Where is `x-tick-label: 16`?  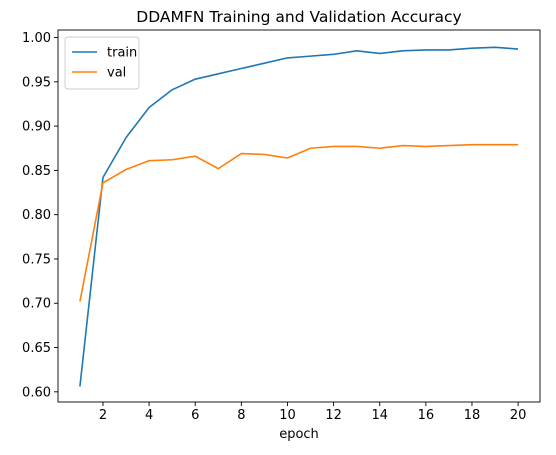 x-tick-label: 16 is located at coordinates (426, 415).